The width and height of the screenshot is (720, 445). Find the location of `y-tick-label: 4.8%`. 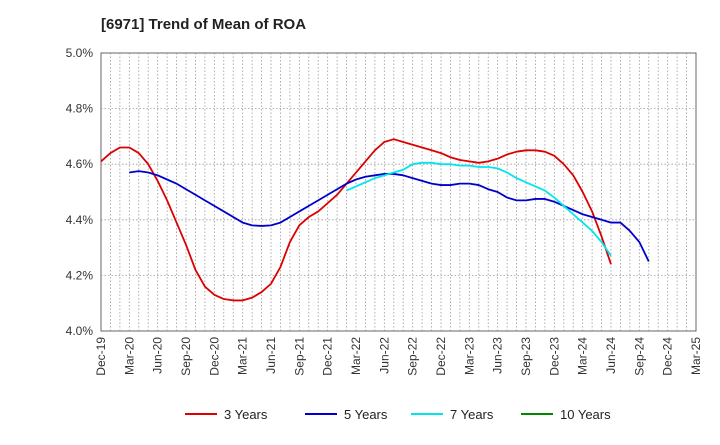

y-tick-label: 4.8% is located at coordinates (80, 109).